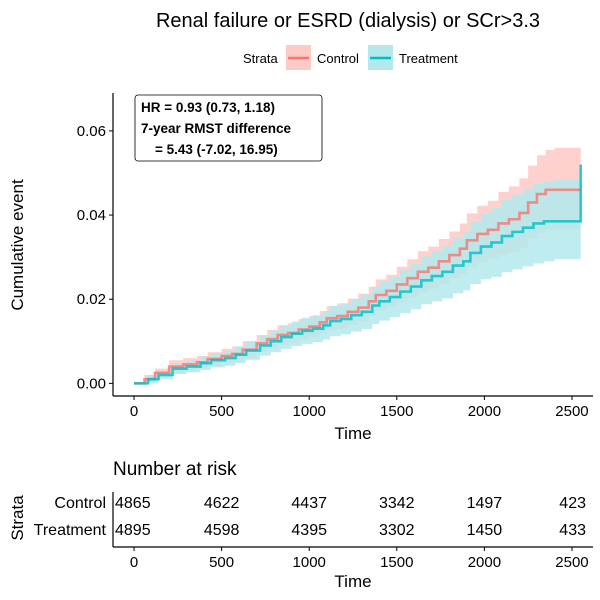 Image resolution: width=600 pixels, height=600 pixels. Describe the element at coordinates (175, 469) in the screenshot. I see `risk-table-title: Number at risk` at that location.